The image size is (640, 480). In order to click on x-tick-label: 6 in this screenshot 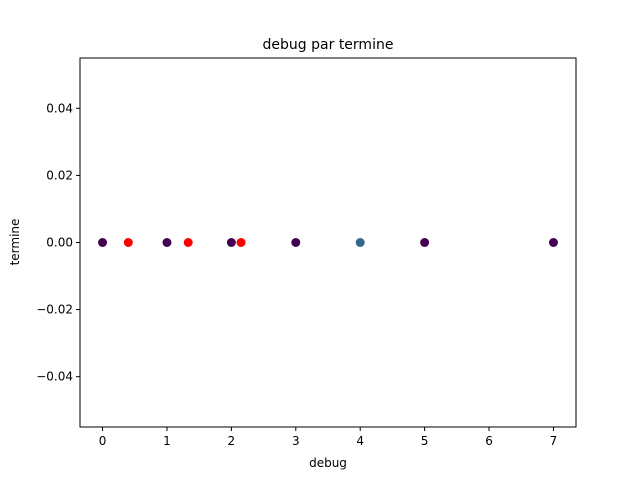, I will do `click(489, 441)`.